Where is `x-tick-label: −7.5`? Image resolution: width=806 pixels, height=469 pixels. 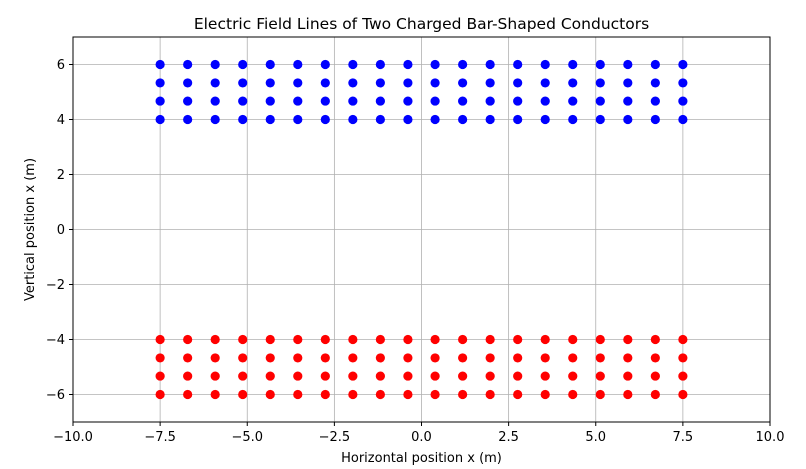 x-tick-label: −7.5 is located at coordinates (160, 437).